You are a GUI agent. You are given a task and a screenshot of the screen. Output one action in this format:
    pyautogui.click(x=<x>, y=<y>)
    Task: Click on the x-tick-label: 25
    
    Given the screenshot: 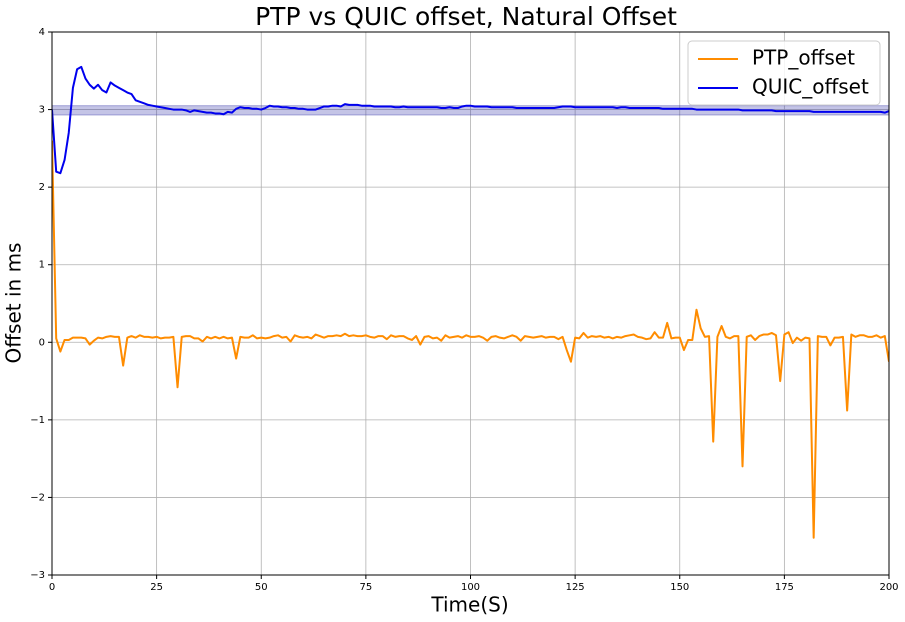 What is the action you would take?
    pyautogui.click(x=156, y=587)
    